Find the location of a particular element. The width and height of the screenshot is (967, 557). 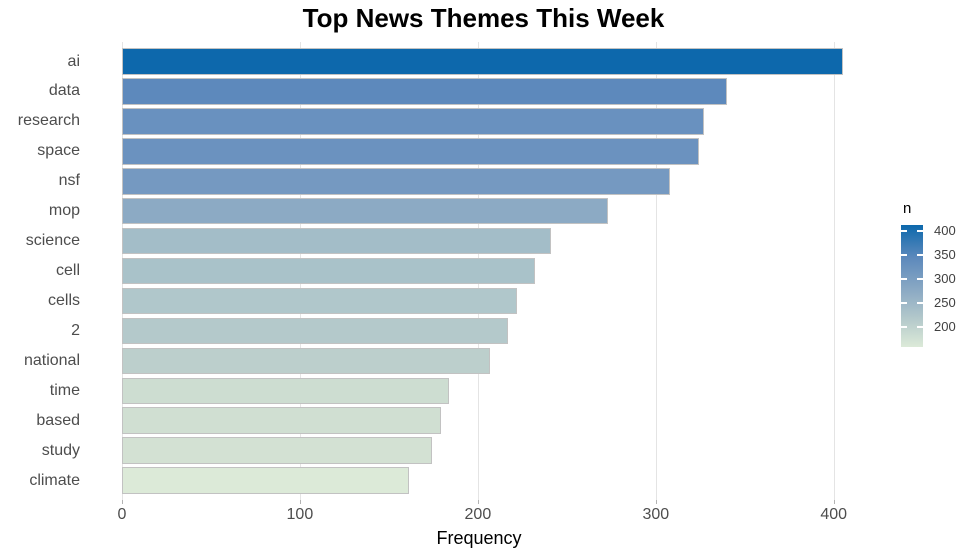

y-axis-label-national: national is located at coordinates (51, 360).